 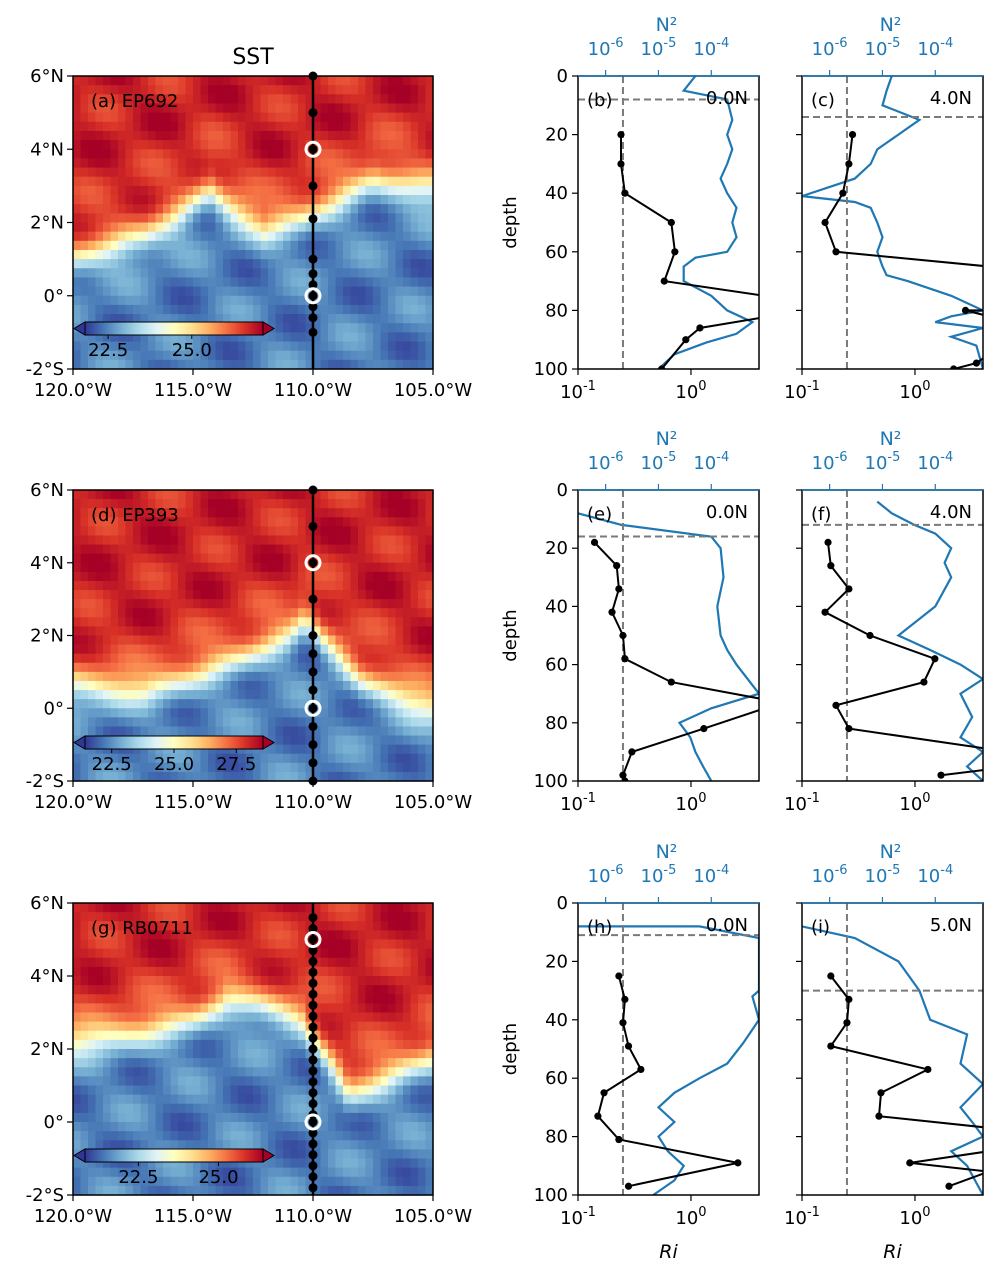 What do you see at coordinates (313, 802) in the screenshot?
I see `x-tick-label: 110.0°W` at bounding box center [313, 802].